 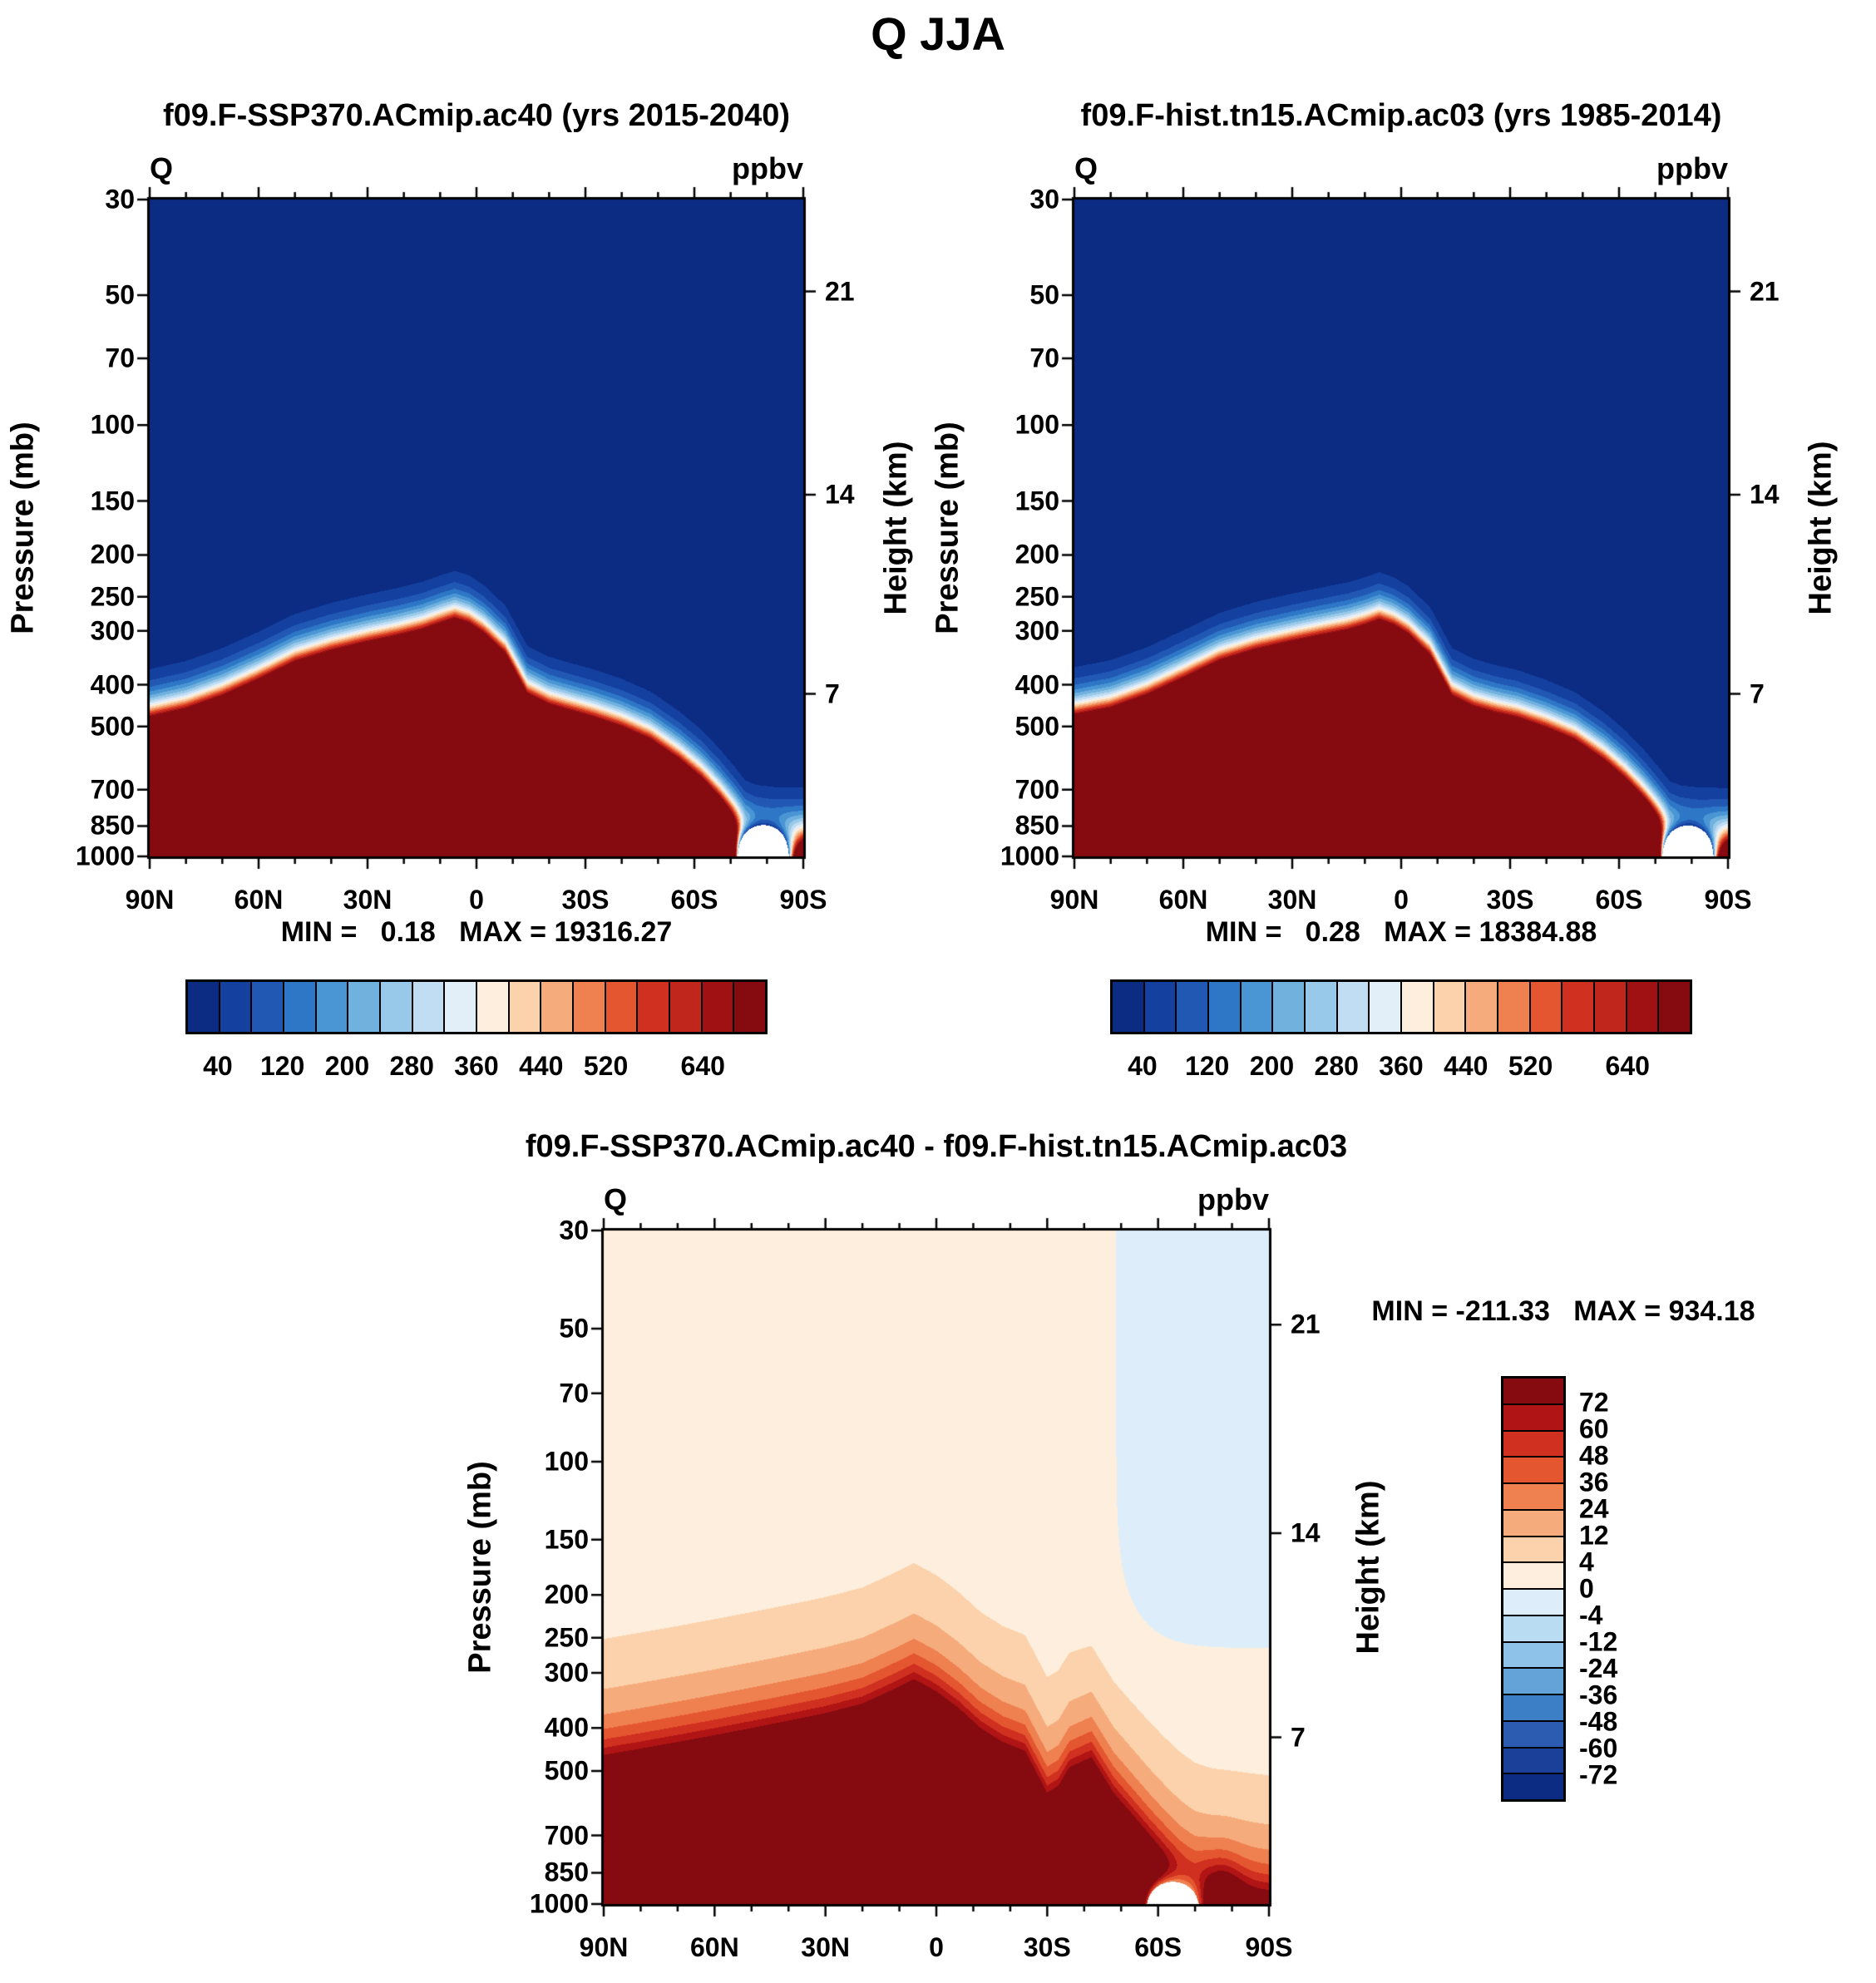 I want to click on colorbar-tick-label: -12, so click(x=1598, y=1641).